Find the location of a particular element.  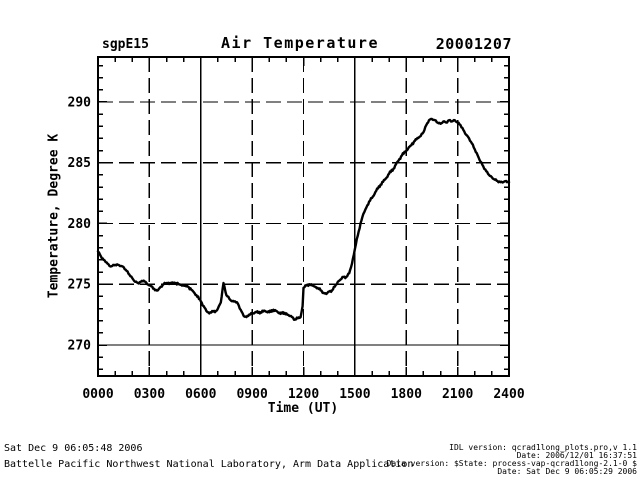

x-tick-label: 1200 is located at coordinates (303, 394).